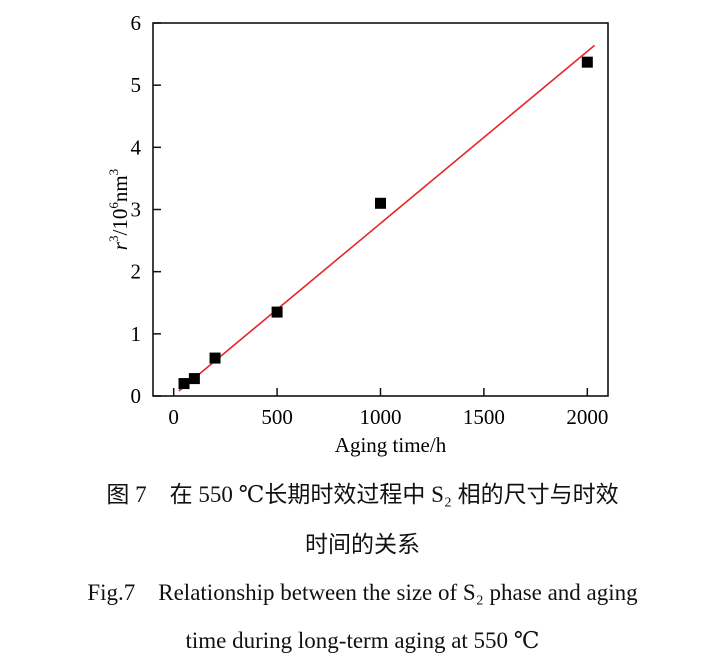 Image resolution: width=725 pixels, height=672 pixels. Describe the element at coordinates (362, 494) in the screenshot. I see `caption-cn-line1: 图 7 在 550 ℃长期时效过程中 S₂ 相的尺寸与时效` at that location.